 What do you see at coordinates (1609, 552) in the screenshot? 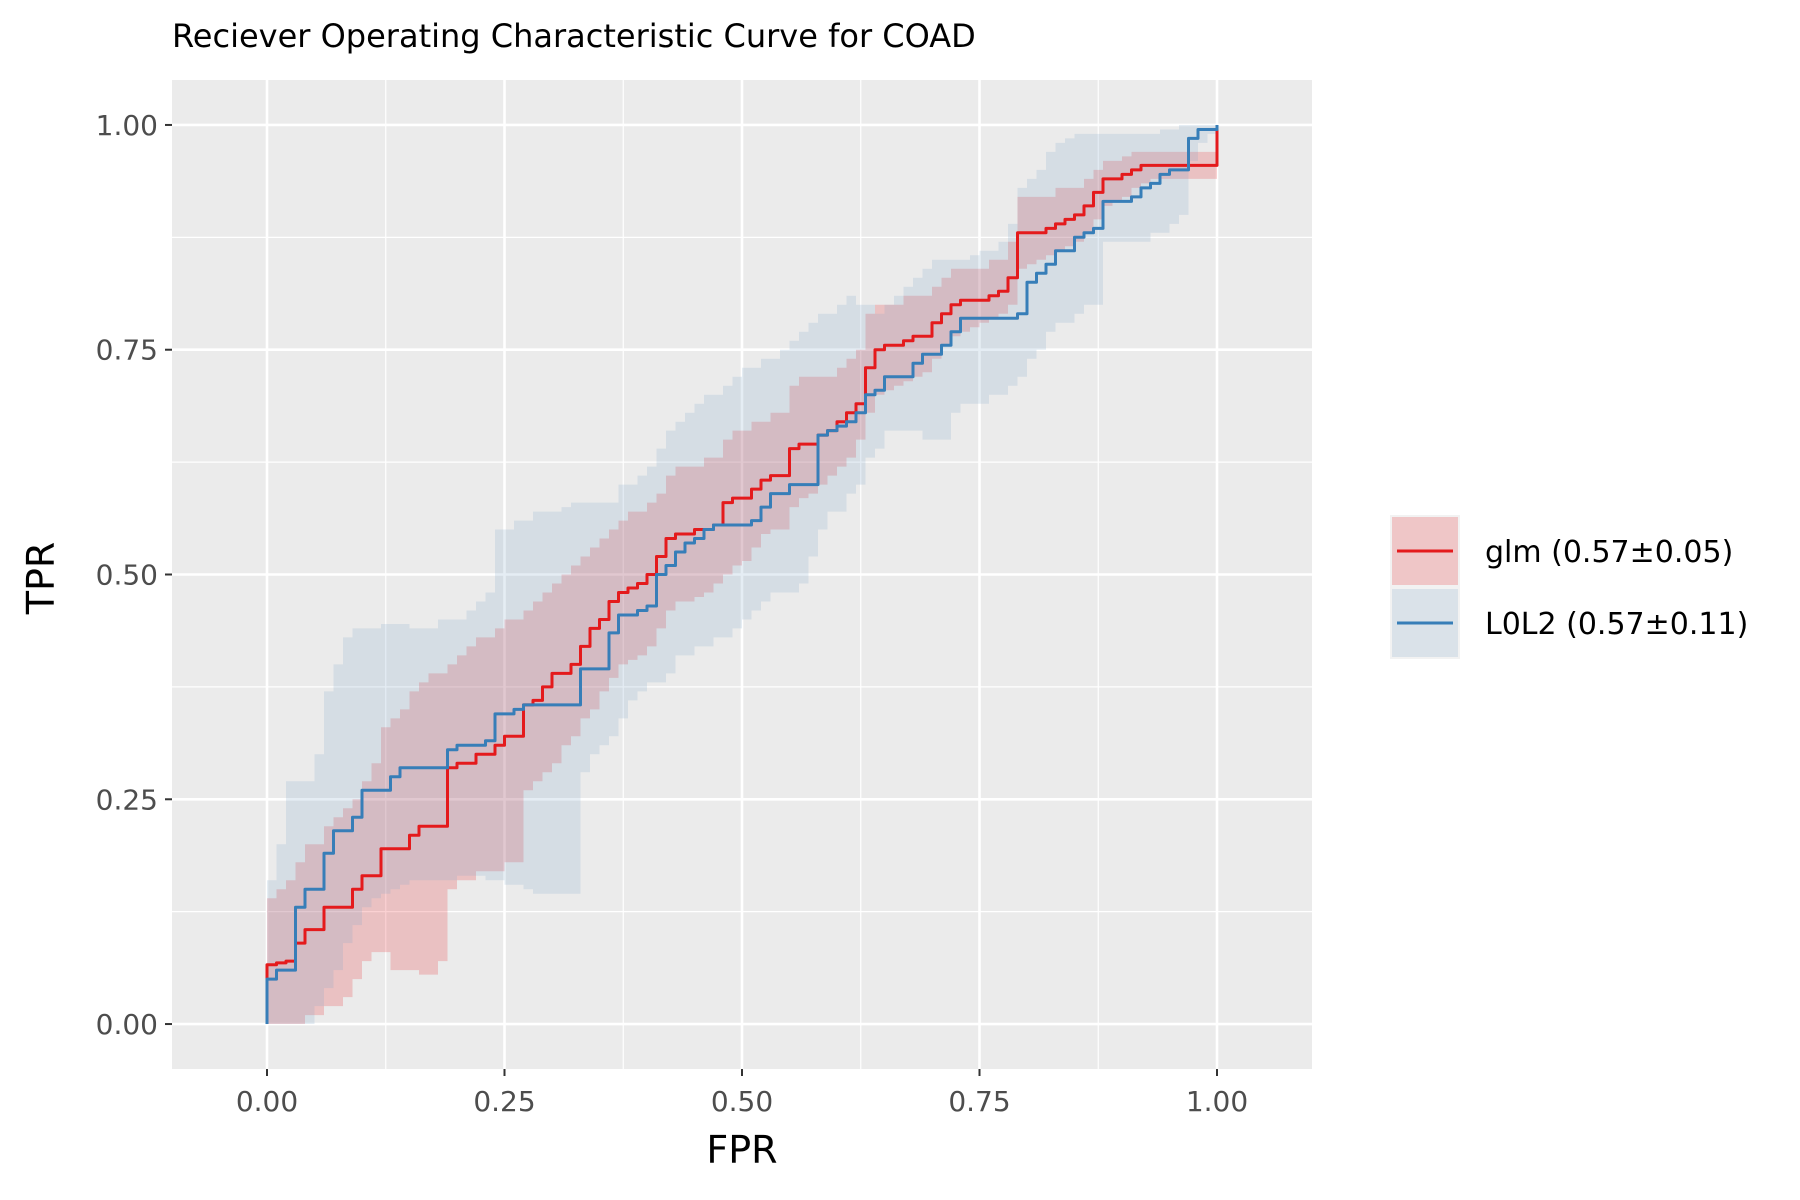
I see `legend-label-glm: glm (0.57±0.05)` at bounding box center [1609, 552].